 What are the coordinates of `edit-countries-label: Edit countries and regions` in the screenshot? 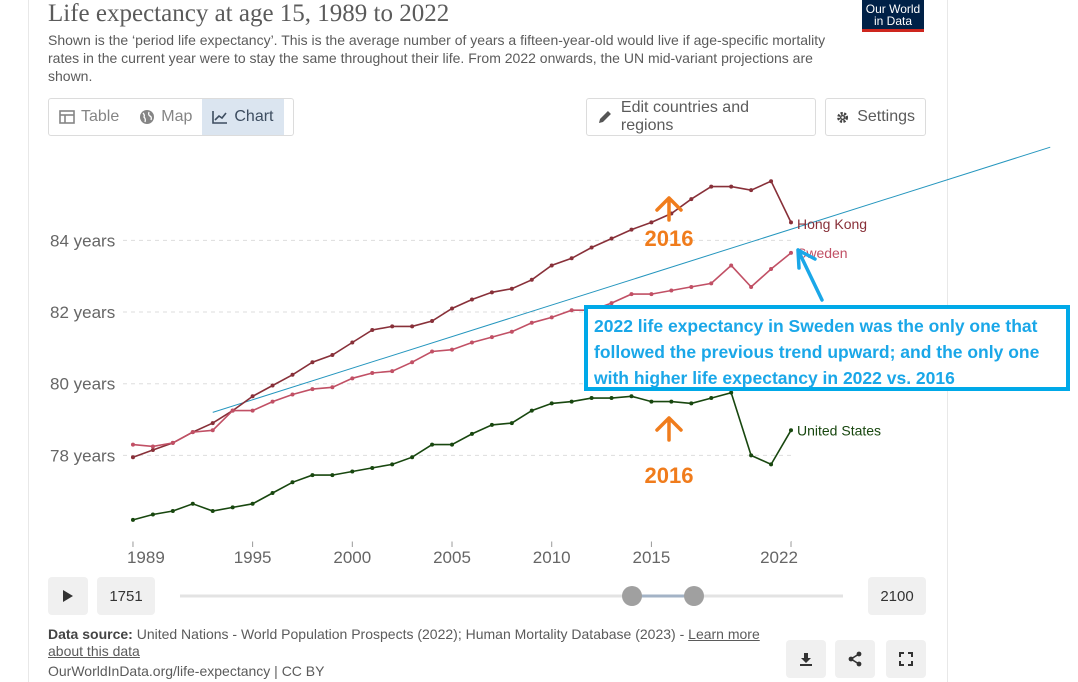 It's located at (684, 116).